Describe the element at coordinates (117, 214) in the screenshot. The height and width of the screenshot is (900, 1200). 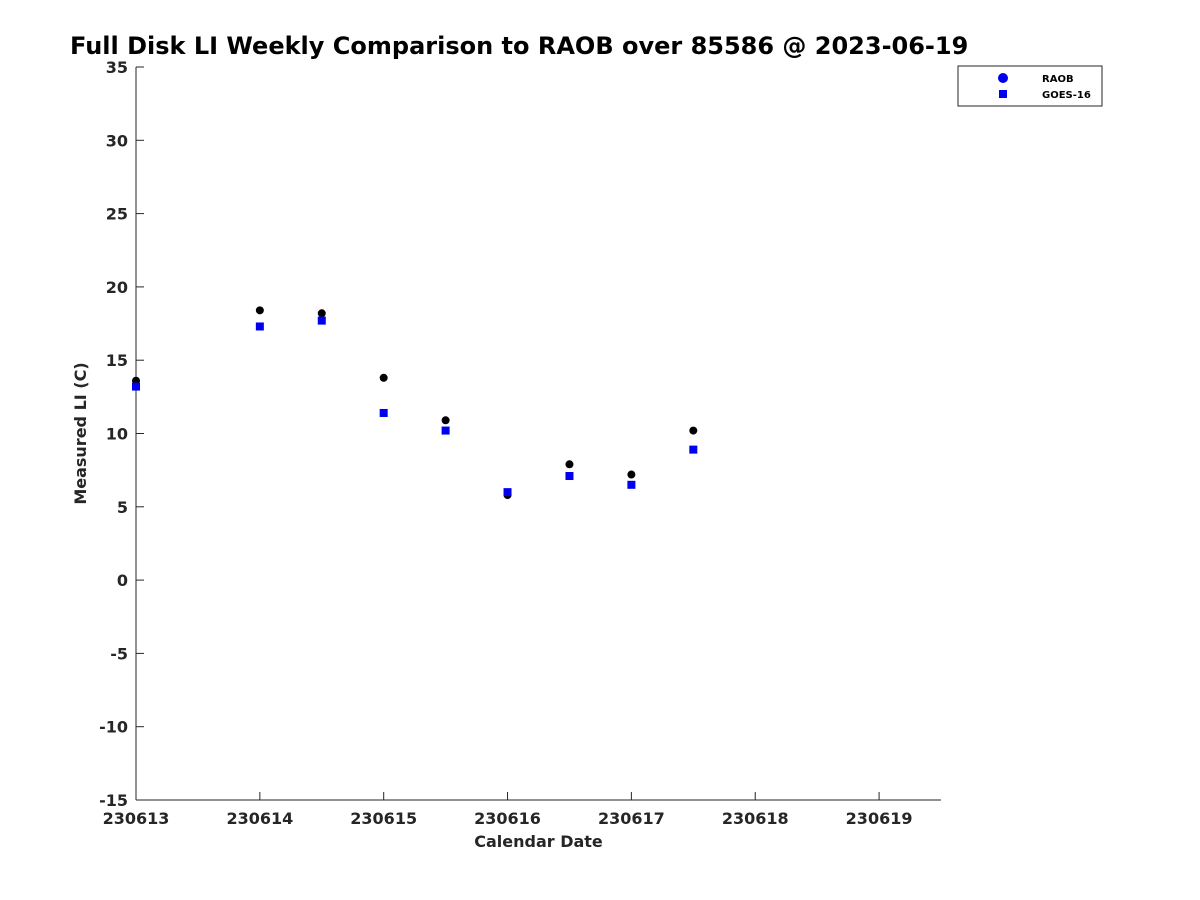
I see `y-tick-label: 25` at that location.